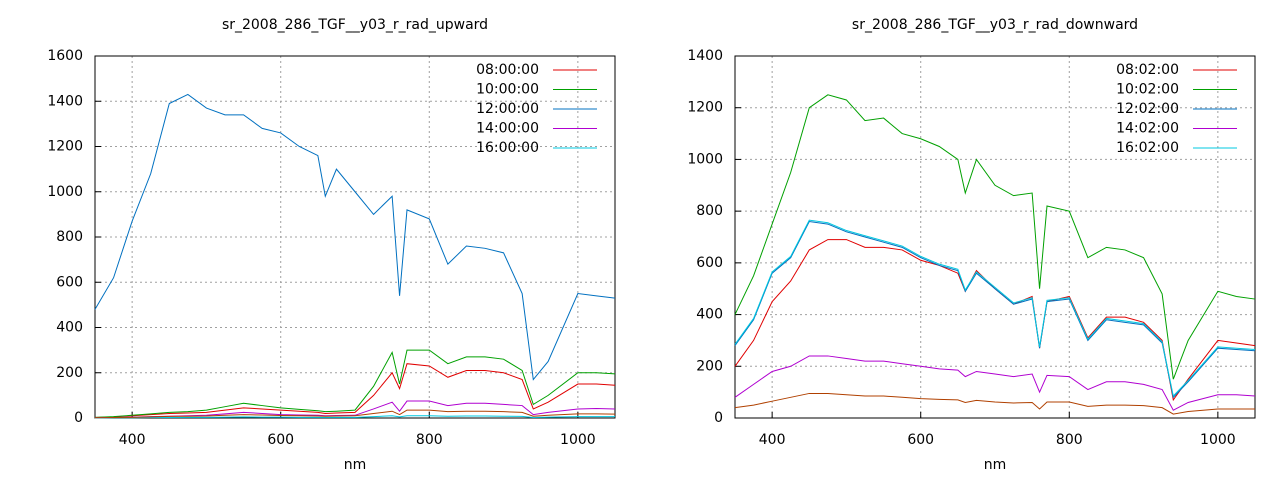 This screenshot has width=1280, height=480. I want to click on chart-title: sr_2008_286_TGF__y03_r_rad_upward, so click(355, 25).